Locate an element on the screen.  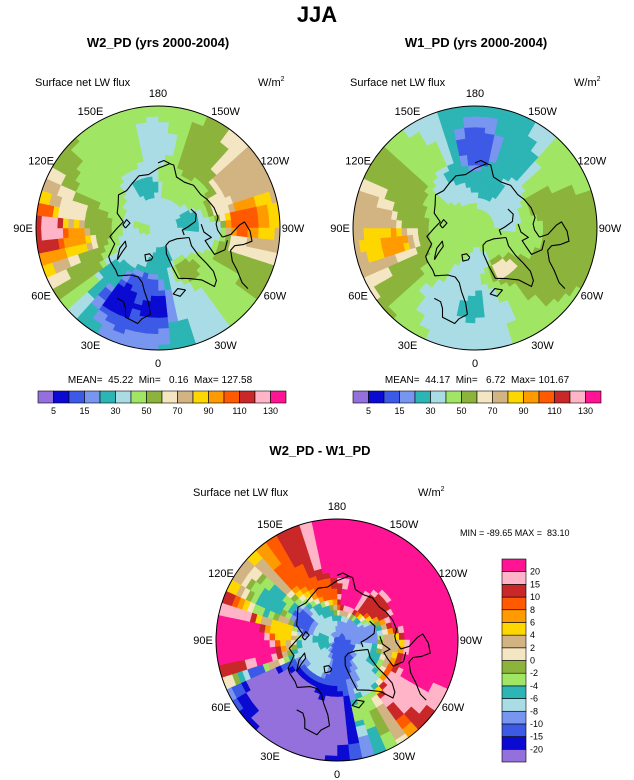
panel-diff-map-border is located at coordinates (337, 640).